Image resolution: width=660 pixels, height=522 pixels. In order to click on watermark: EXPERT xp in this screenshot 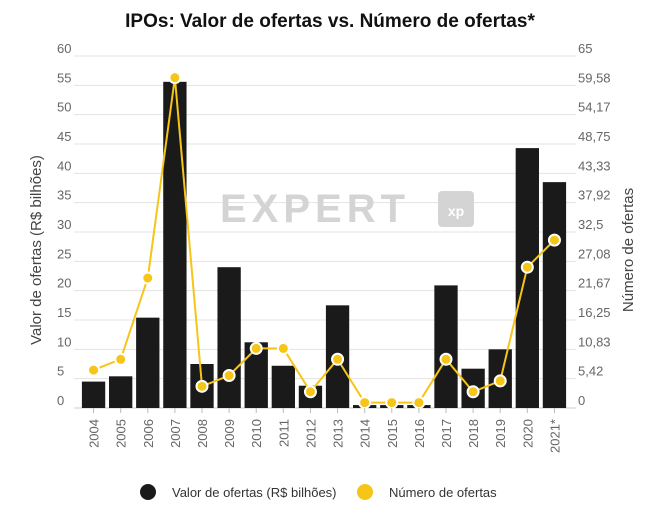, I will do `click(347, 209)`.